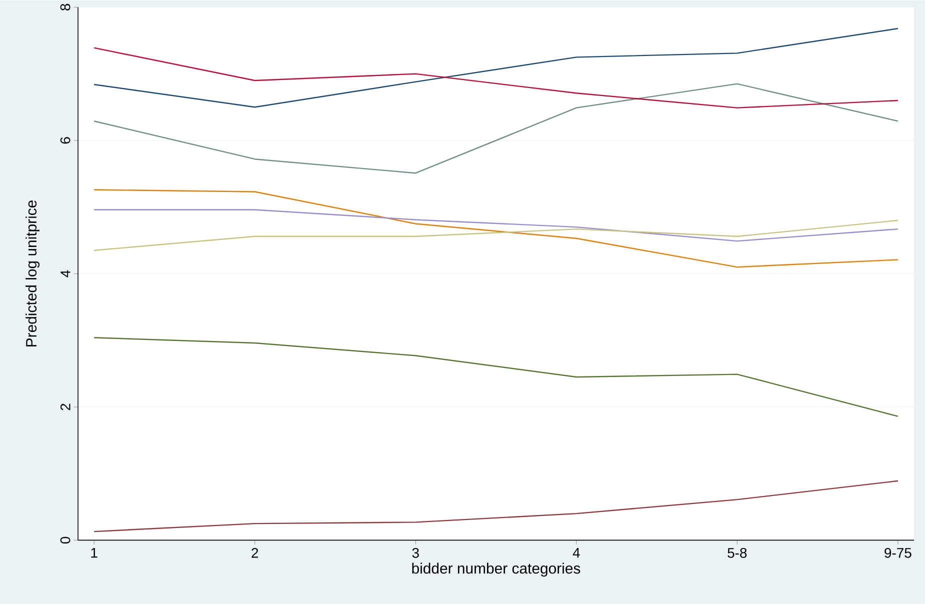 This screenshot has height=604, width=925. What do you see at coordinates (33, 273) in the screenshot?
I see `y-axis-title: Predicted log unitprice` at bounding box center [33, 273].